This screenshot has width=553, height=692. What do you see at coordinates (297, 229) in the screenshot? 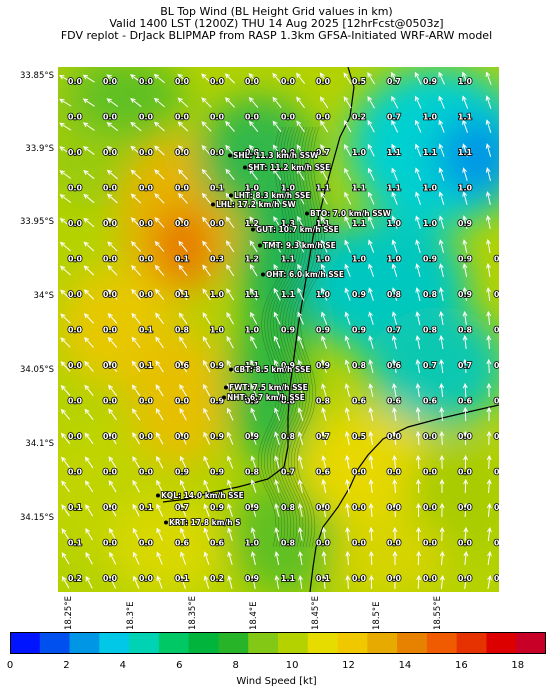
I see `station-label: GUT: 10.7 km/h SSE` at bounding box center [297, 229].